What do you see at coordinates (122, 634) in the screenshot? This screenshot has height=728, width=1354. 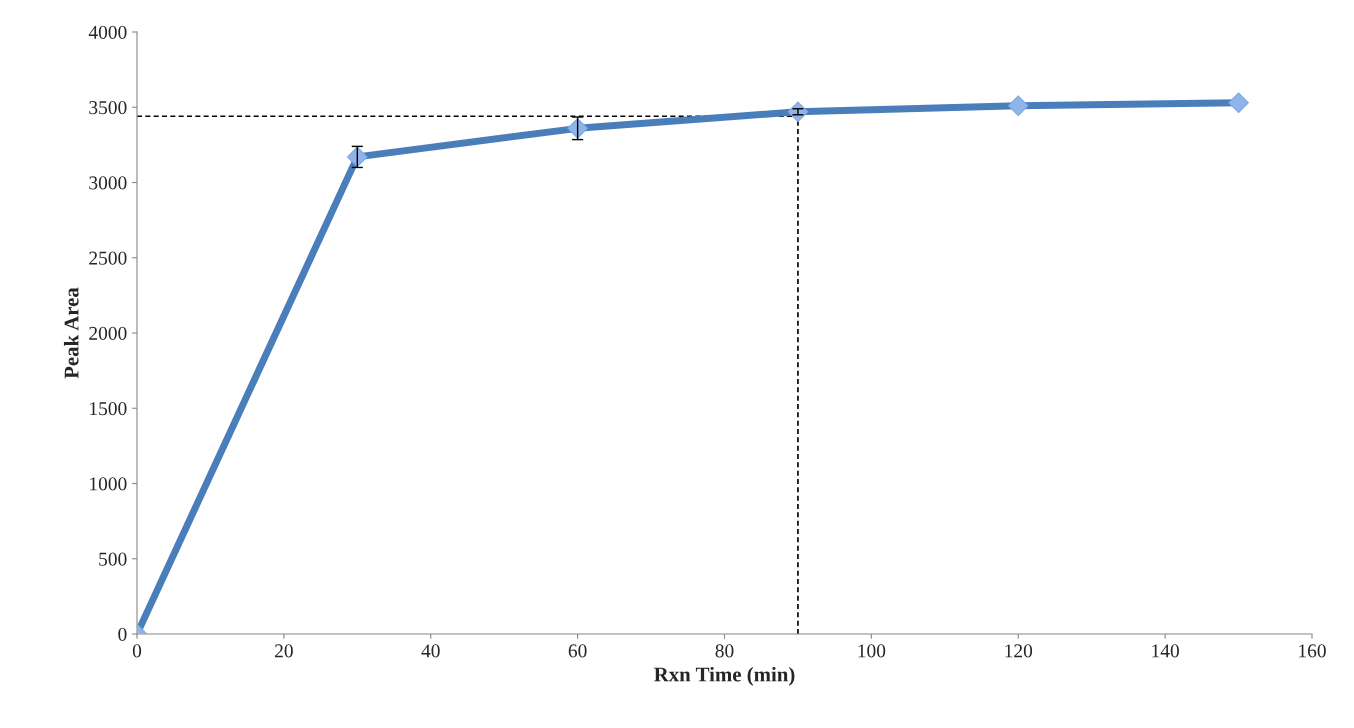 I see `y-tick-label: 0` at bounding box center [122, 634].